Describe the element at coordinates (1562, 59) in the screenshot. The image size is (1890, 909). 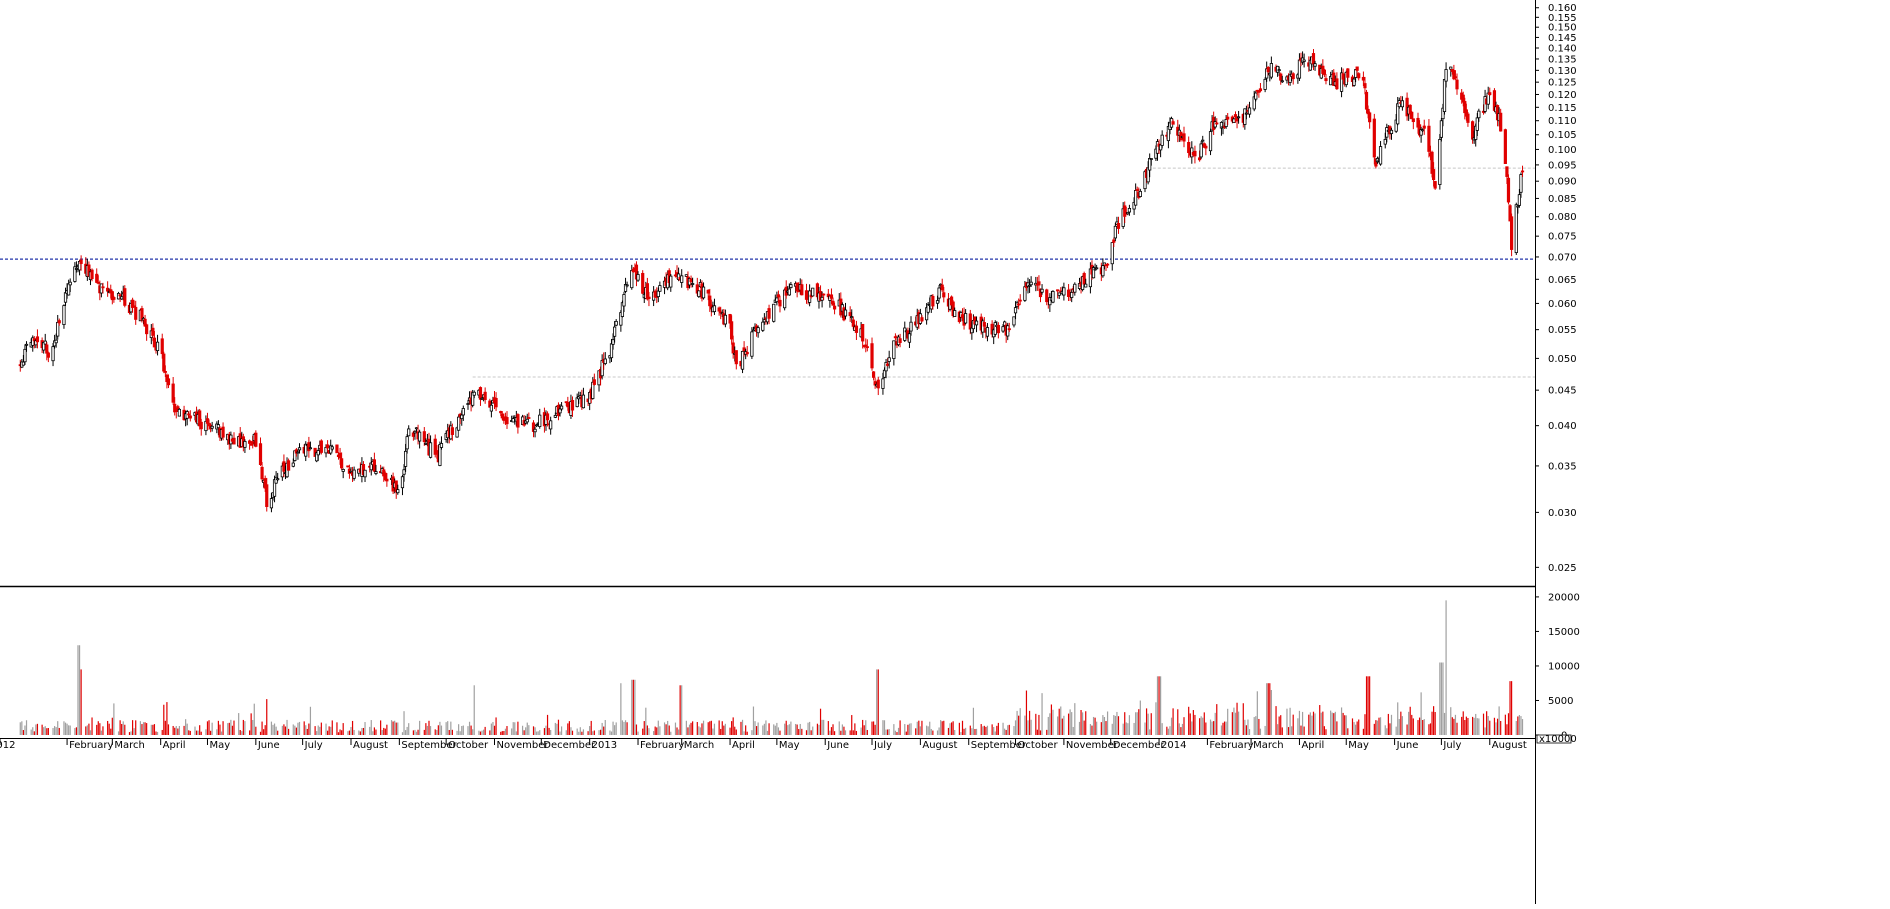
I see `y-tick-label: 0.135` at that location.